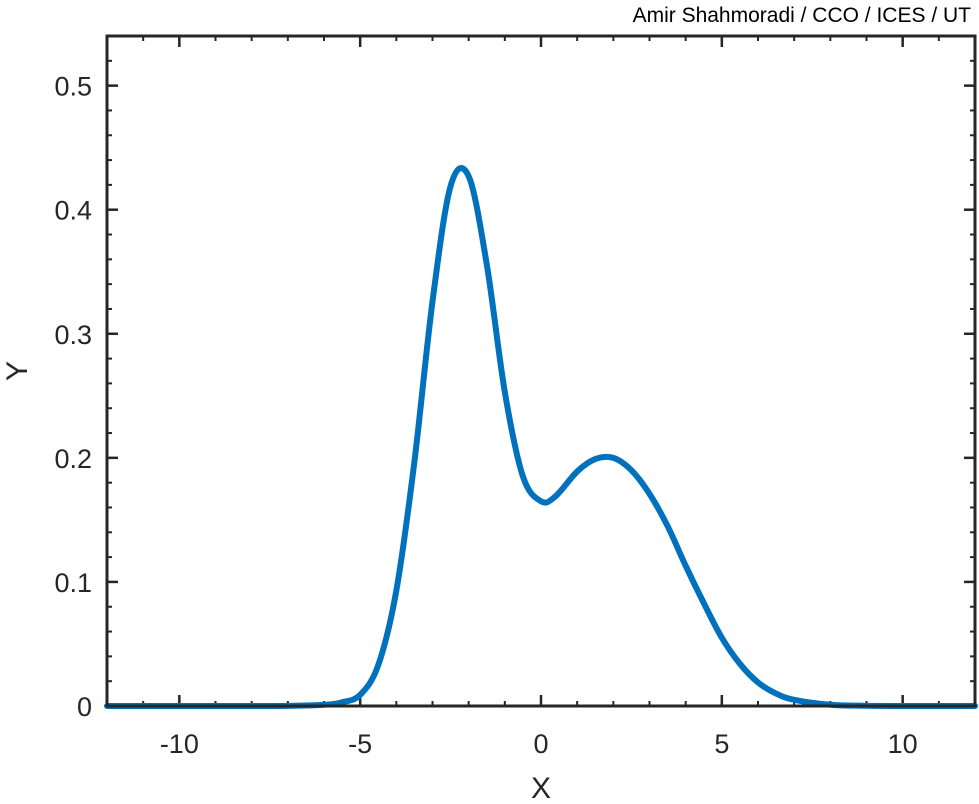 The image size is (979, 804). I want to click on x-axis-title: X, so click(541, 788).